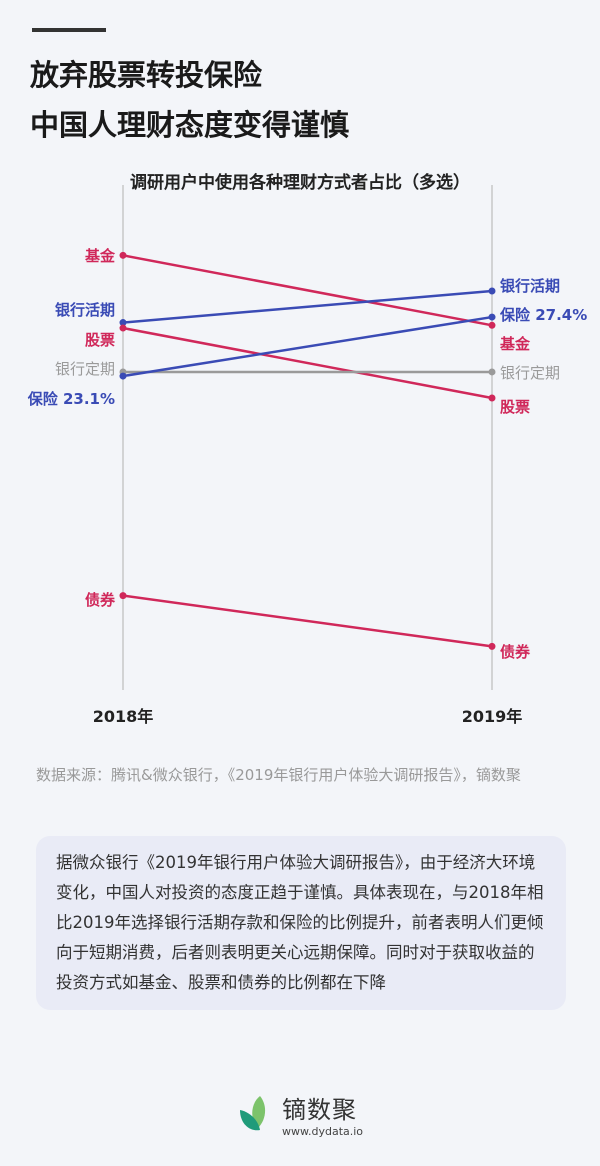 This screenshot has width=600, height=1166. What do you see at coordinates (100, 256) in the screenshot?
I see `label-left: 基金` at bounding box center [100, 256].